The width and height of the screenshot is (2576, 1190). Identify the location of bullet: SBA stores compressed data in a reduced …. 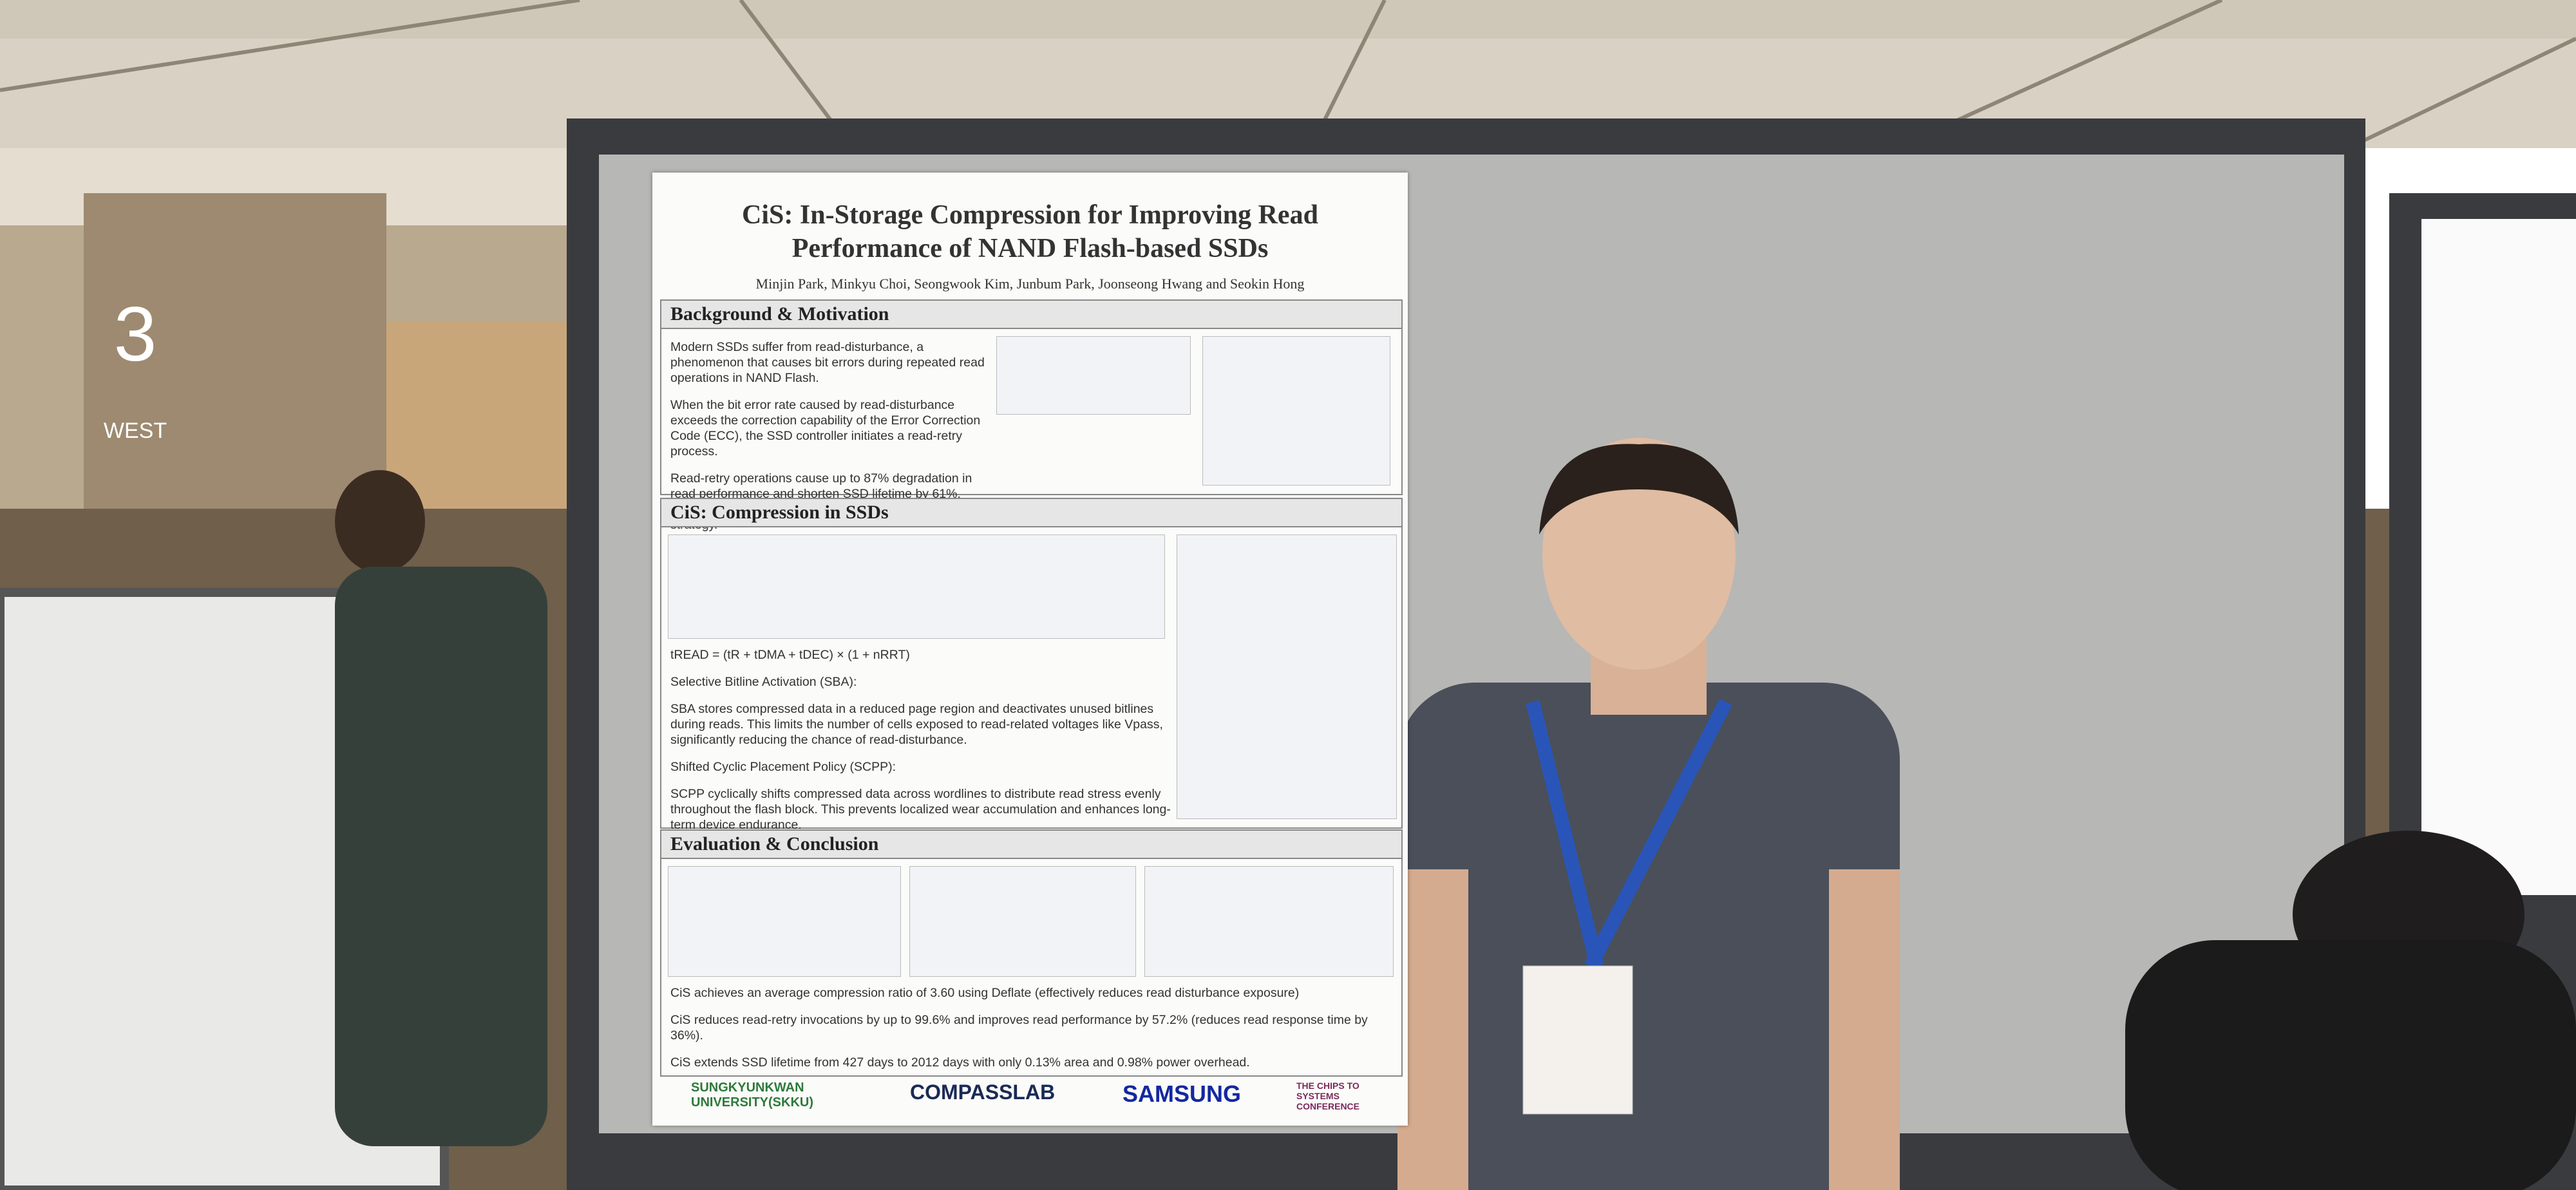
(916, 725).